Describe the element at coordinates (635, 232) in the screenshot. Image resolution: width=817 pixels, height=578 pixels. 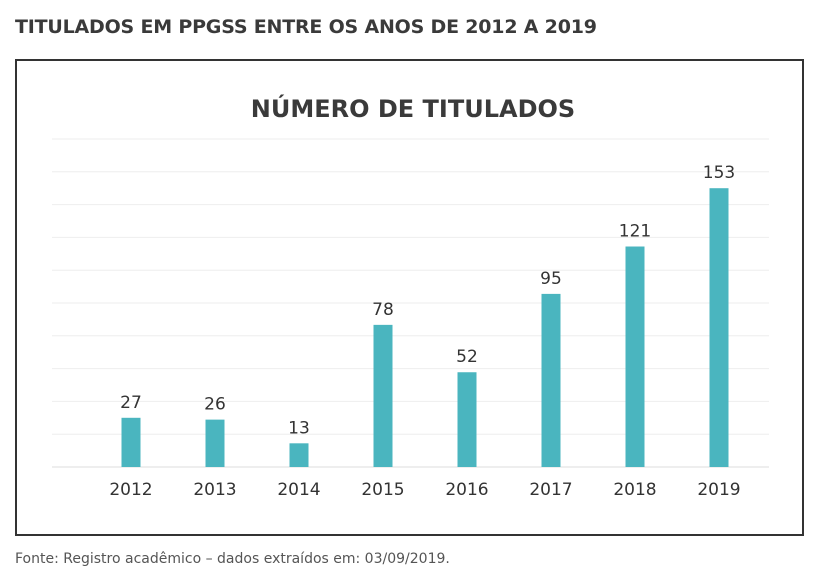
I see `bar-value-label-2018: 121` at that location.